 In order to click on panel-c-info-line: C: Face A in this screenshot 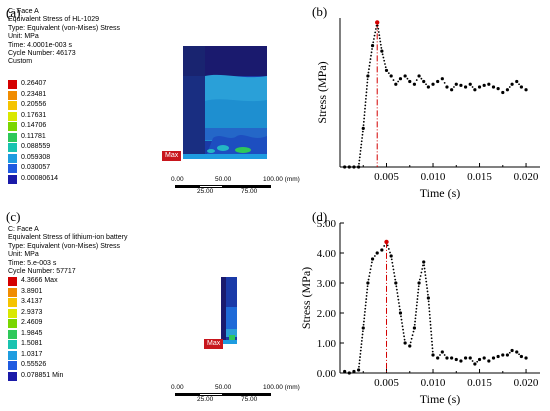, I will do `click(23, 229)`.